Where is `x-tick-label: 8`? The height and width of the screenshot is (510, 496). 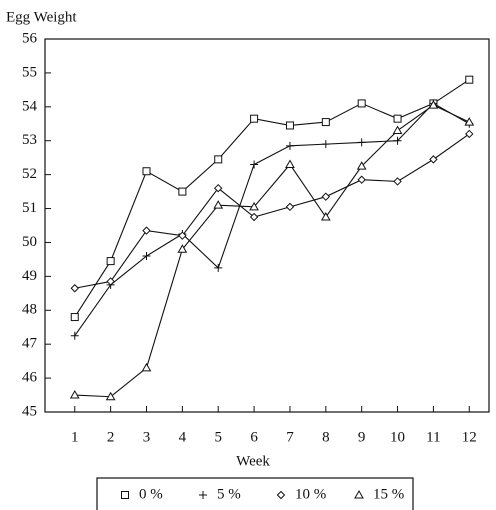
x-tick-label: 8 is located at coordinates (326, 437).